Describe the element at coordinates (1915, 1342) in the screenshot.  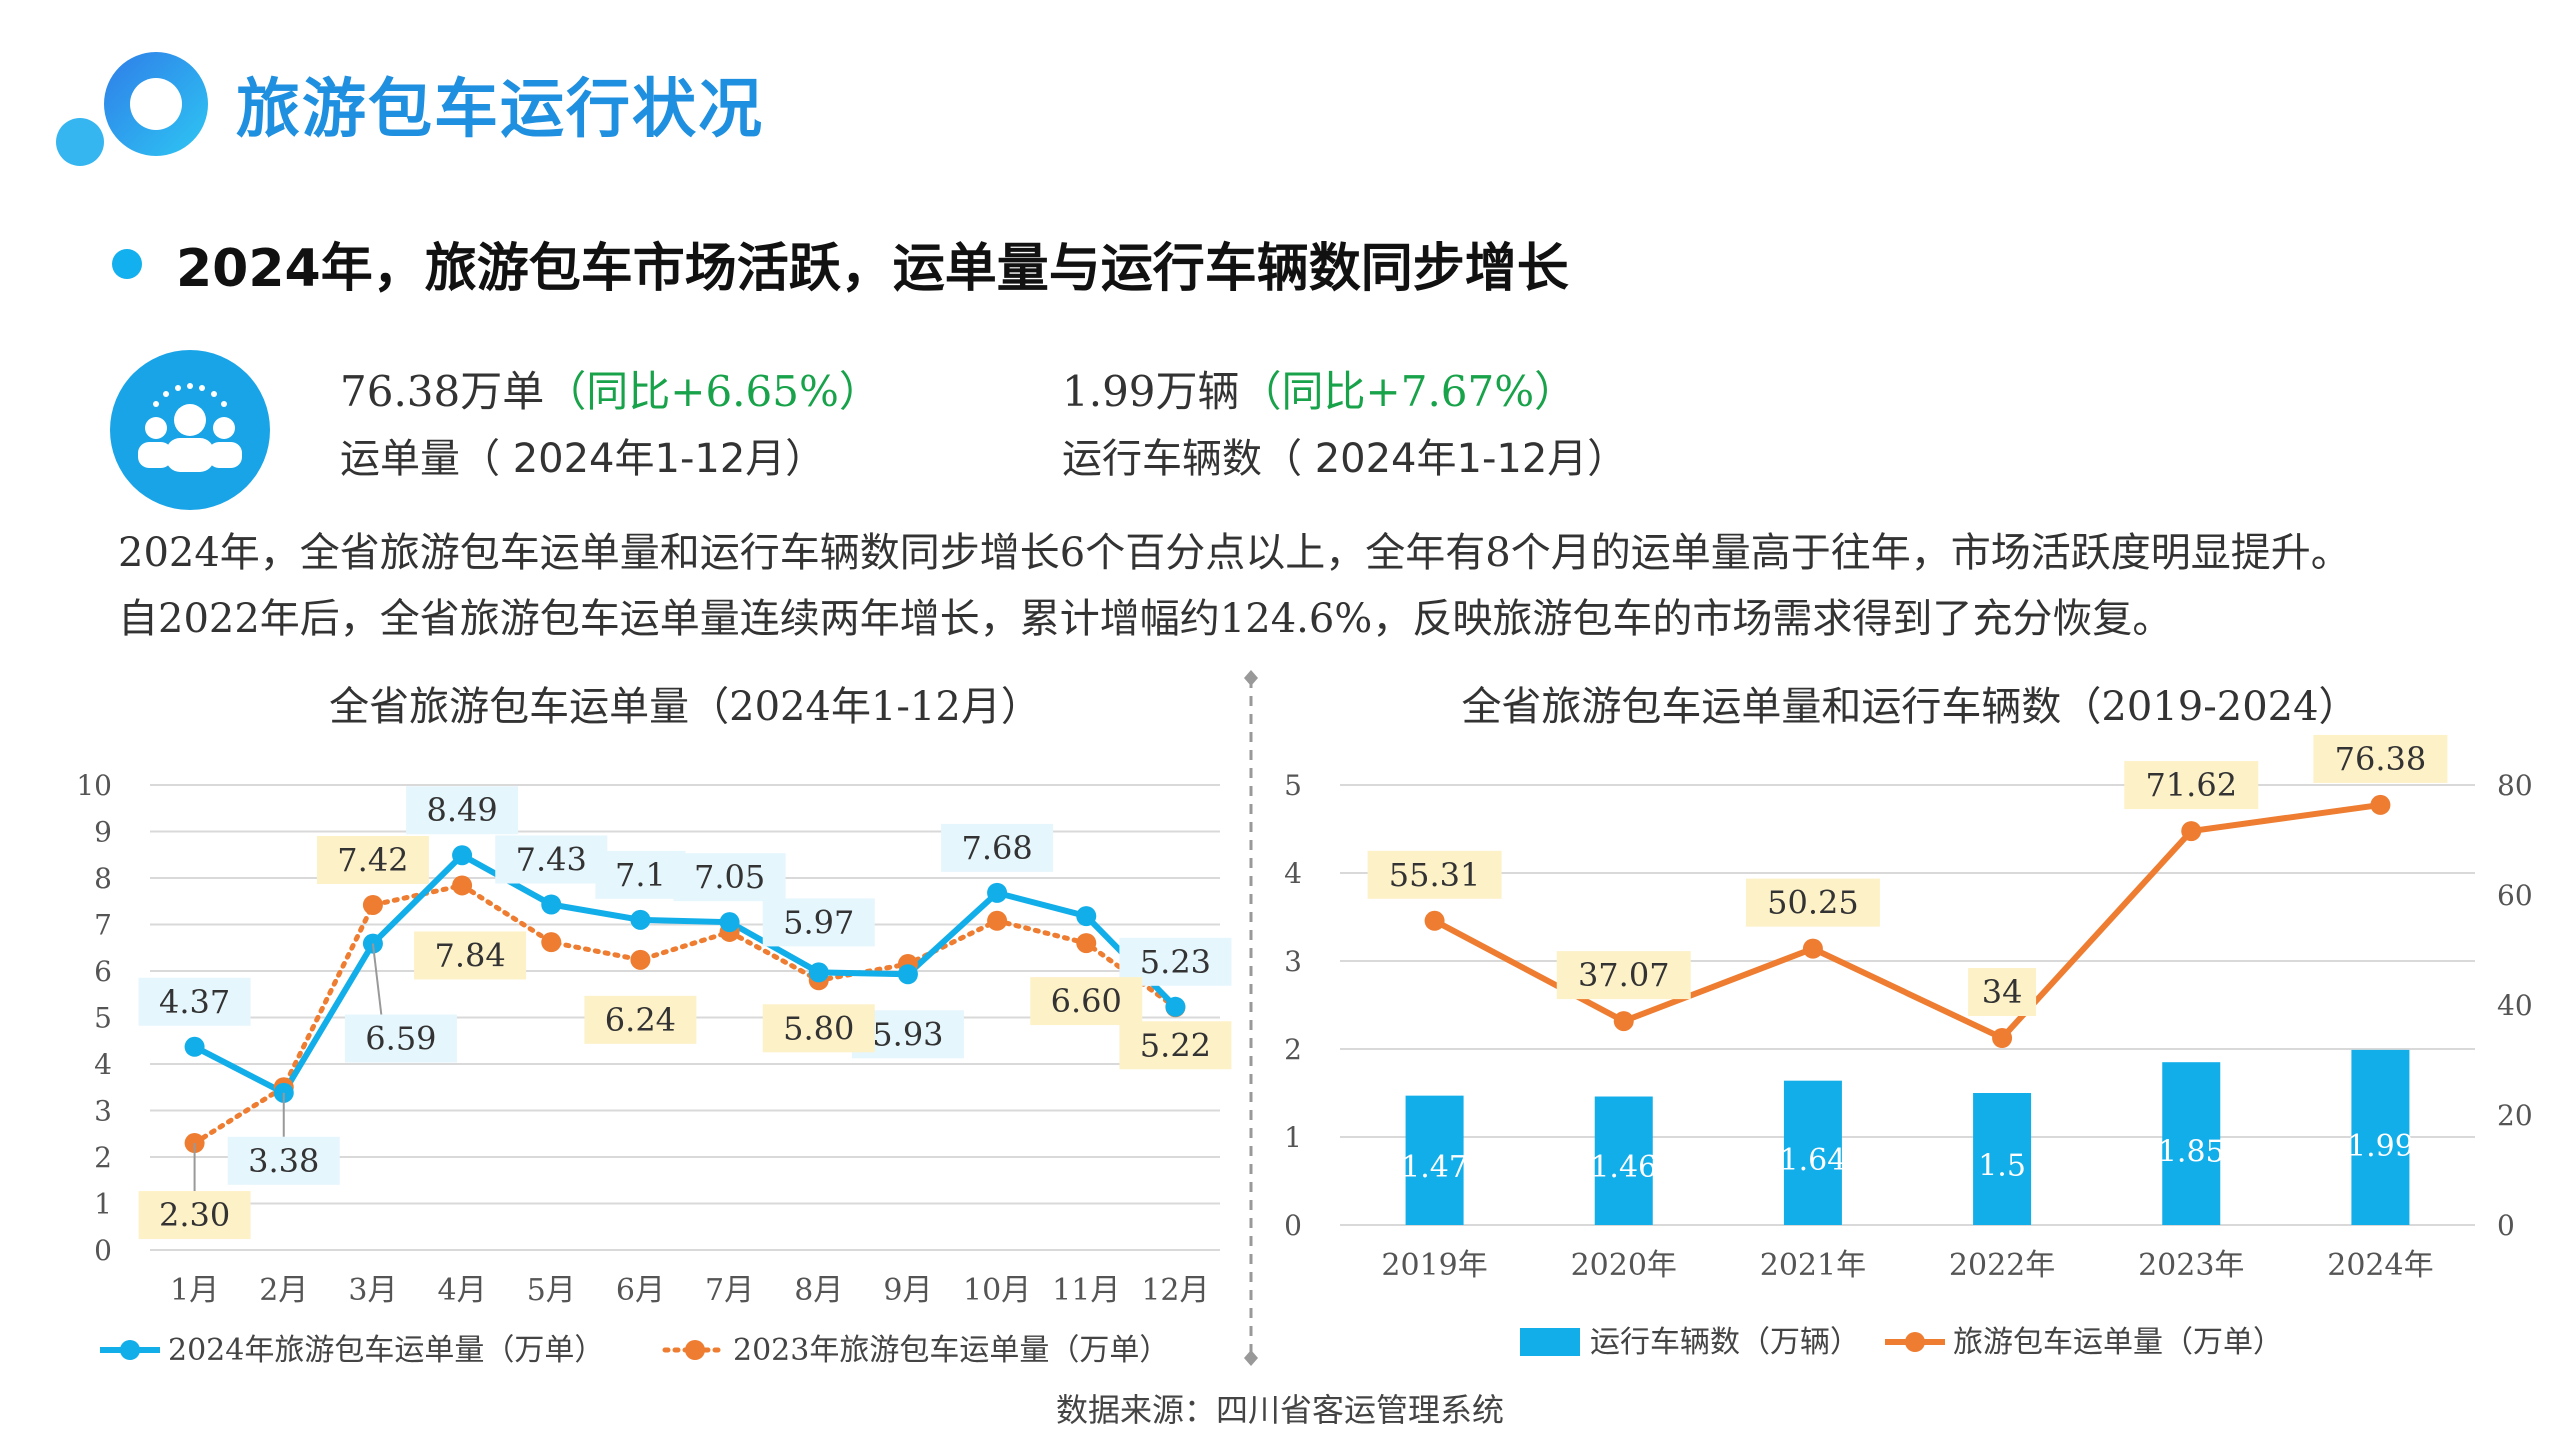
I see `chart2-legend-line-marker` at that location.